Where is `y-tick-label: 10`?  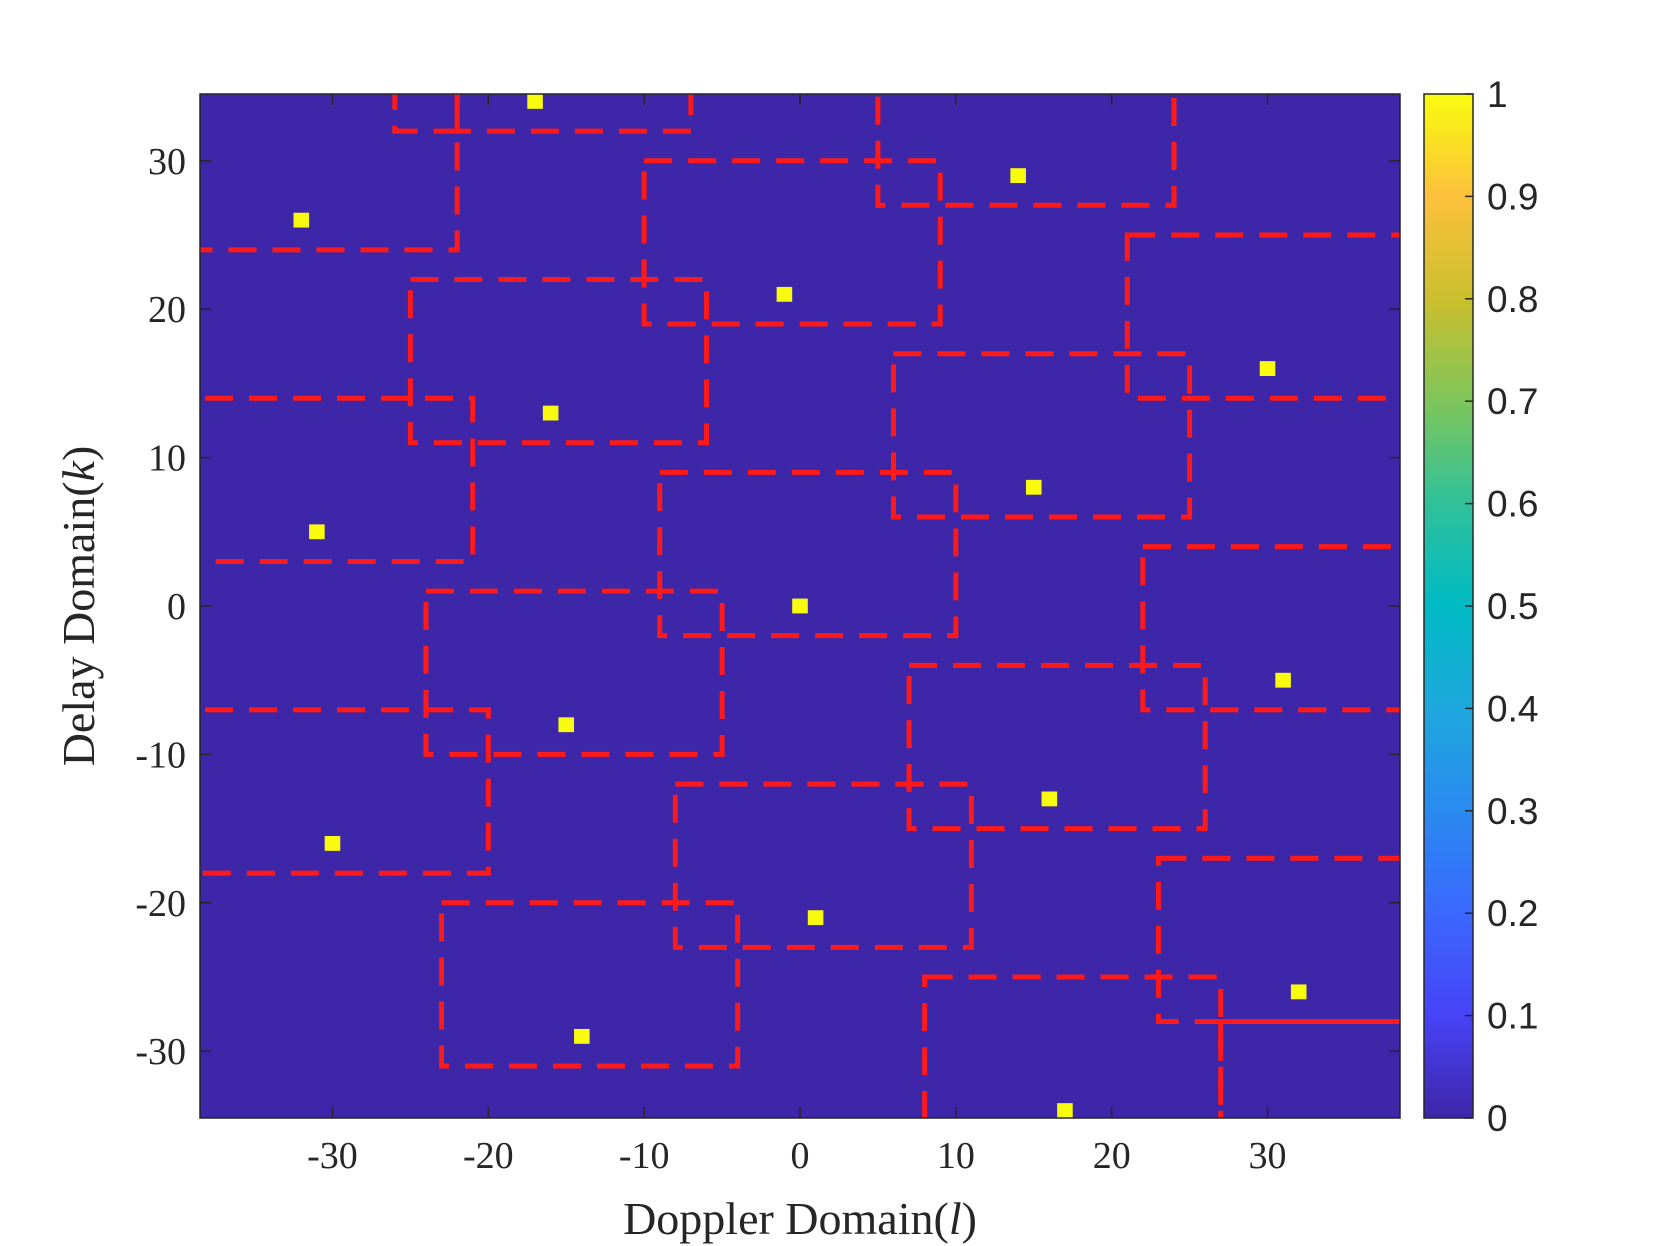 y-tick-label: 10 is located at coordinates (167, 459).